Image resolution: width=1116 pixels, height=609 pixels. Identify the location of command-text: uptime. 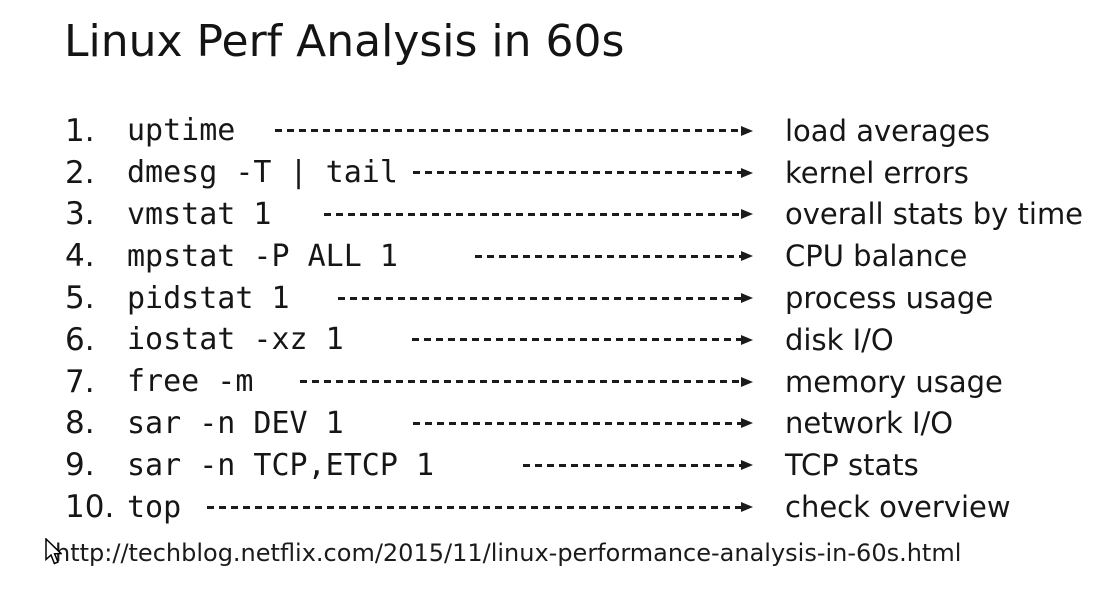
(181, 131).